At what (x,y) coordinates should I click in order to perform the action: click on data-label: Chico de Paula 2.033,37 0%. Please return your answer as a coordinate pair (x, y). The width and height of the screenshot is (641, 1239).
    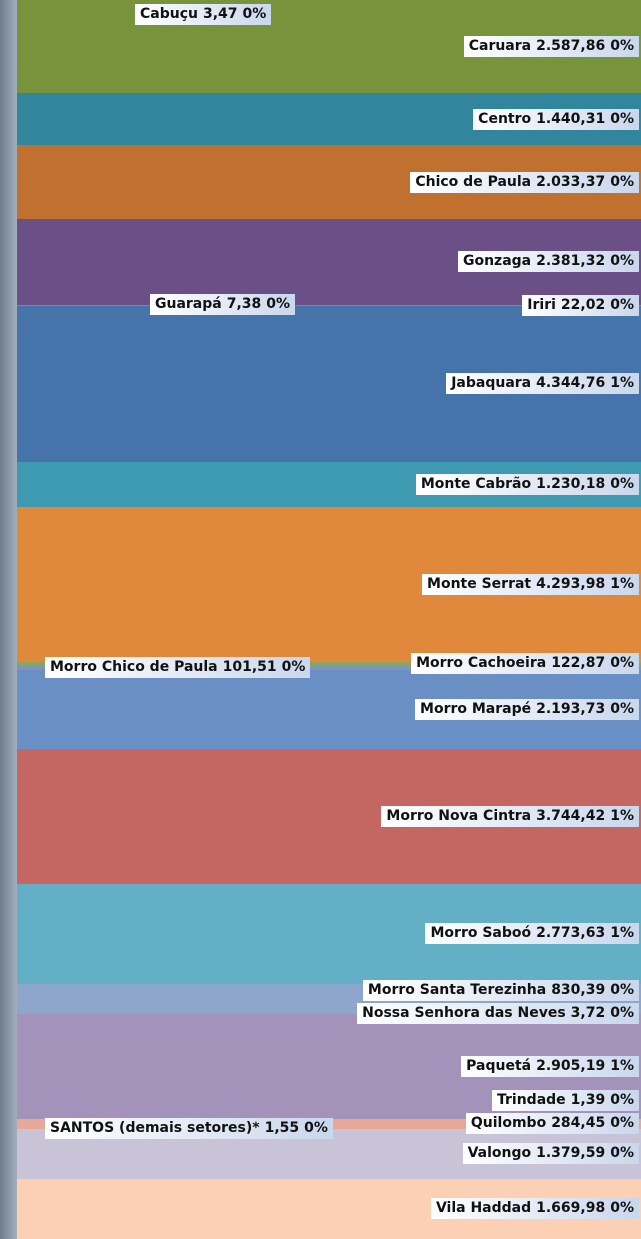
    Looking at the image, I should click on (524, 182).